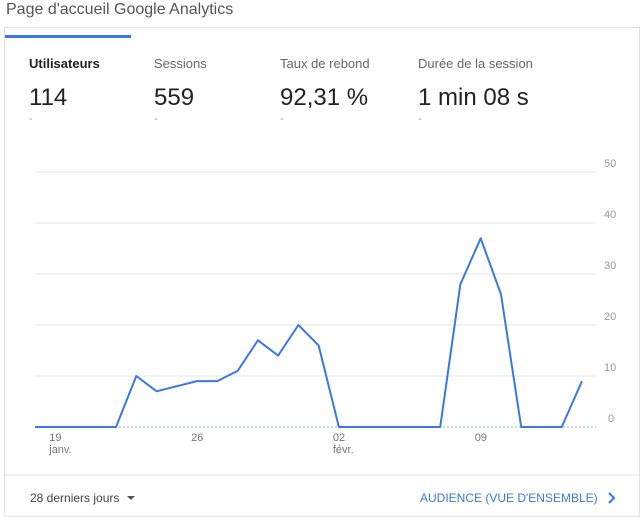 The height and width of the screenshot is (517, 640). What do you see at coordinates (475, 63) in the screenshot?
I see `metric-label: Durée de la session` at bounding box center [475, 63].